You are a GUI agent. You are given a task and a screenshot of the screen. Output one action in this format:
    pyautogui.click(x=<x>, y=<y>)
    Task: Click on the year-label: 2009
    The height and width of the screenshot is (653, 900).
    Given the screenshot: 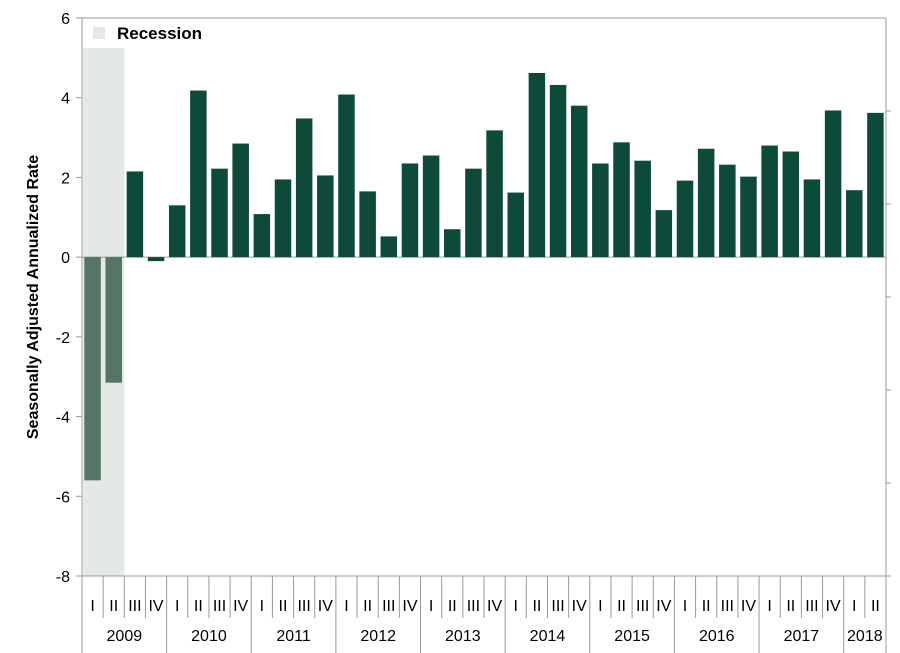 What is the action you would take?
    pyautogui.click(x=125, y=636)
    